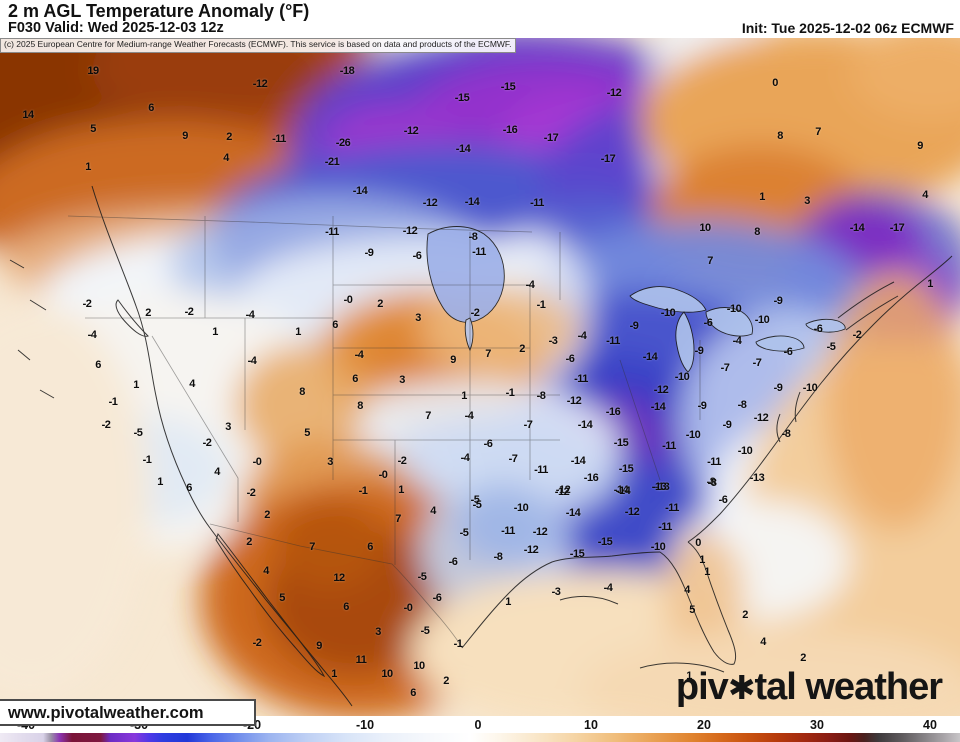 The height and width of the screenshot is (742, 960). I want to click on colorbar-tick-label: 40, so click(930, 725).